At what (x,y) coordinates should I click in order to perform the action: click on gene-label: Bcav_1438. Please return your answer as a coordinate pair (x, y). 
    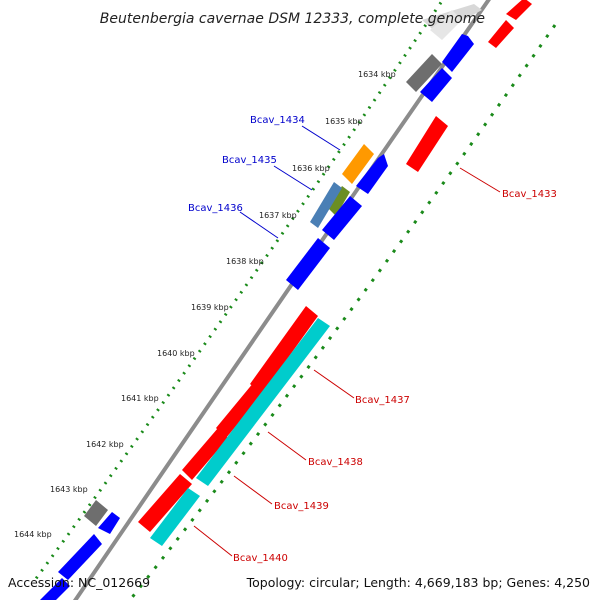
    Looking at the image, I should click on (335, 462).